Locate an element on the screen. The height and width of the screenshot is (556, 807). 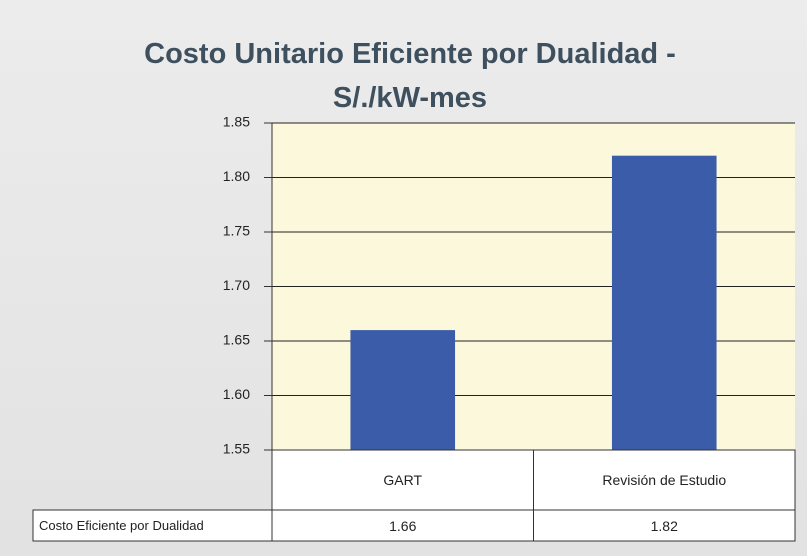
y-tick-label: 1.70 is located at coordinates (236, 285).